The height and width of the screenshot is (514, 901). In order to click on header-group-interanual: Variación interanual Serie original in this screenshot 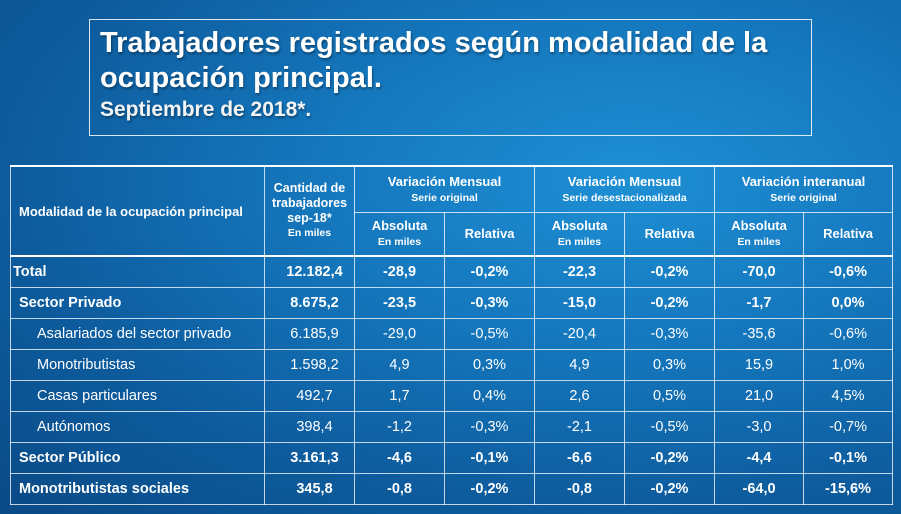, I will do `click(804, 189)`.